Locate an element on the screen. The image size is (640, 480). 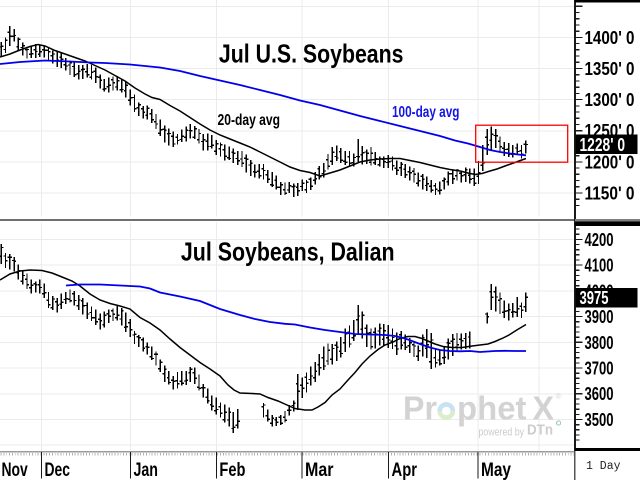
svg-text: 1200' 0 is located at coordinates (610, 162).